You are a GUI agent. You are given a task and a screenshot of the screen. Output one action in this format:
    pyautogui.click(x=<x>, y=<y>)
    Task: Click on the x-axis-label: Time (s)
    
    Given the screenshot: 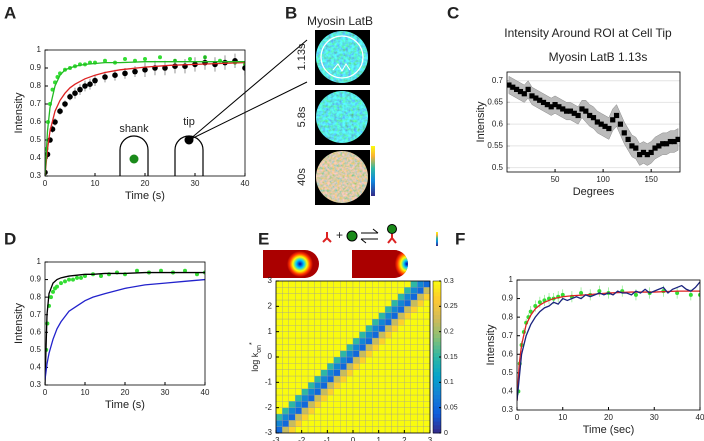 What is the action you would take?
    pyautogui.click(x=145, y=196)
    